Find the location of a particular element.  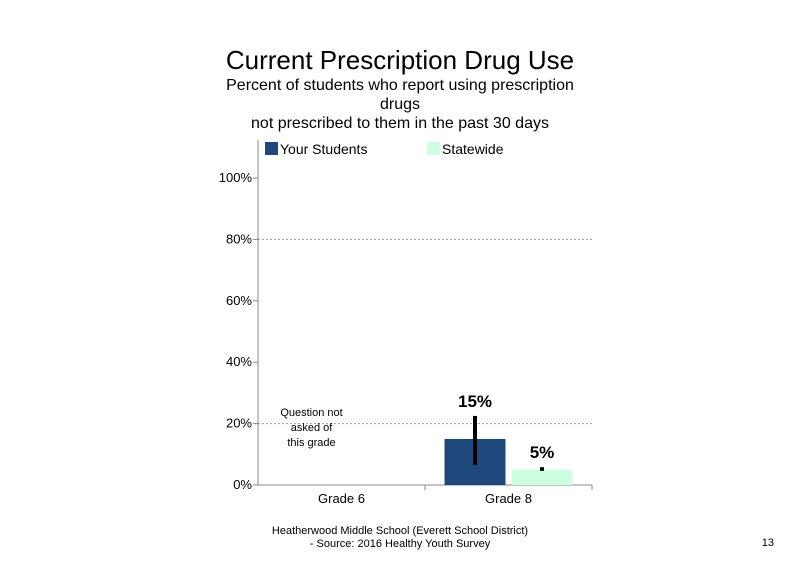

legend-label: Your Students is located at coordinates (323, 149).